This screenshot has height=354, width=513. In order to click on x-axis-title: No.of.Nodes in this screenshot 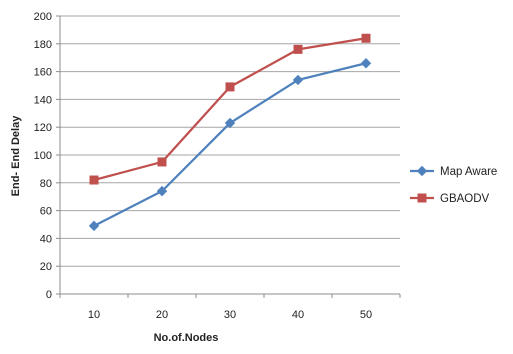, I will do `click(186, 338)`.